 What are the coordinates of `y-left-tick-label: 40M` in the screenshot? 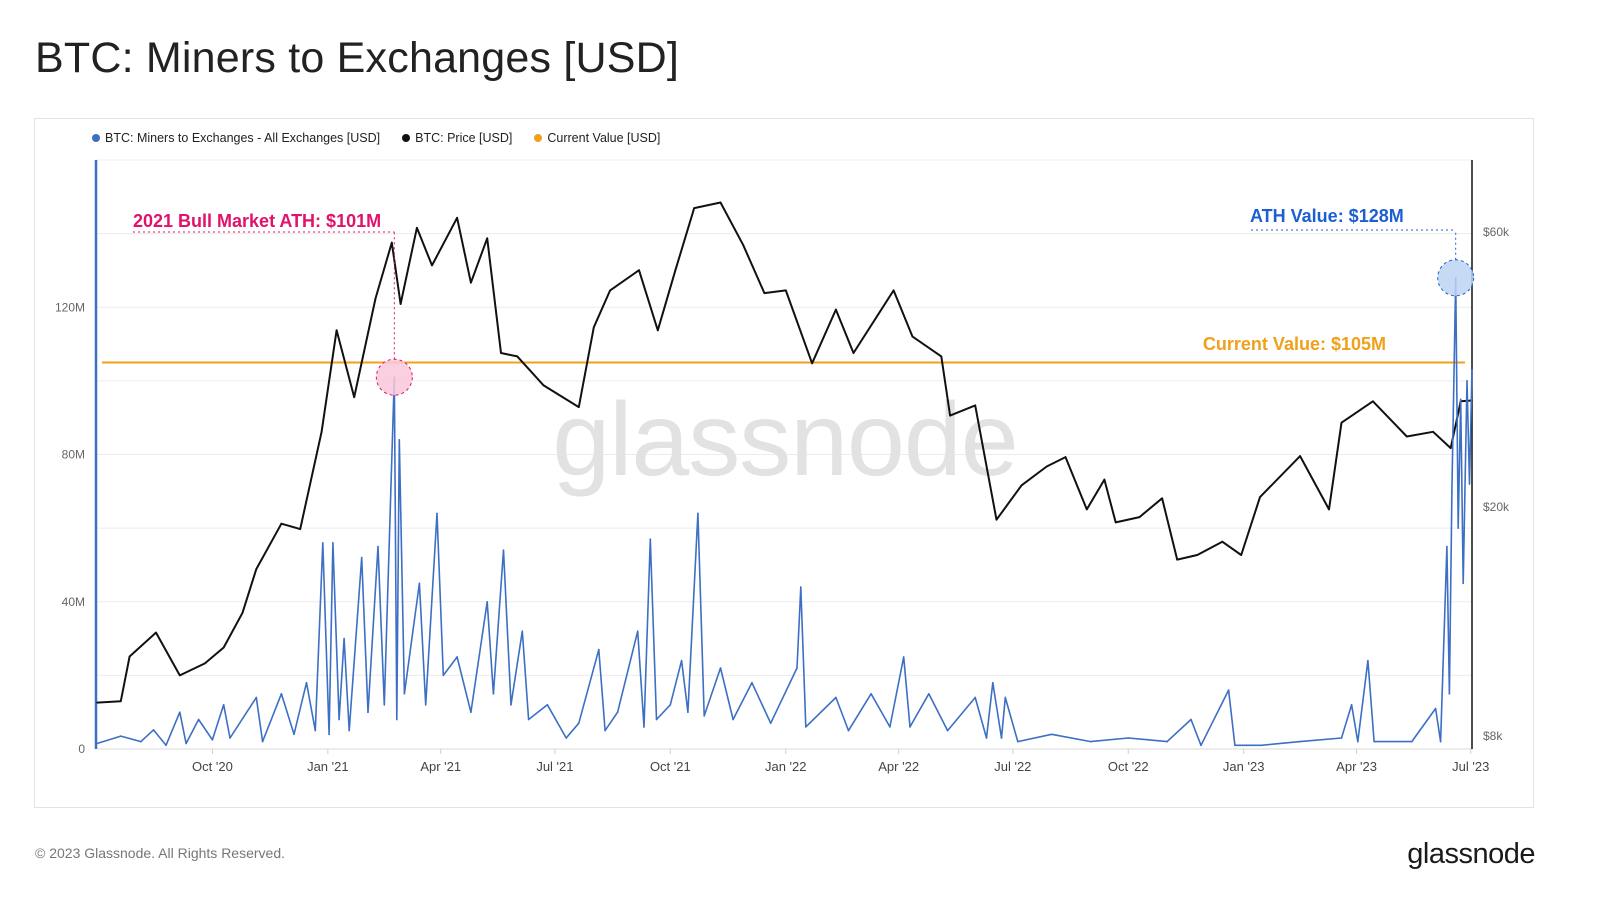 It's located at (73, 602).